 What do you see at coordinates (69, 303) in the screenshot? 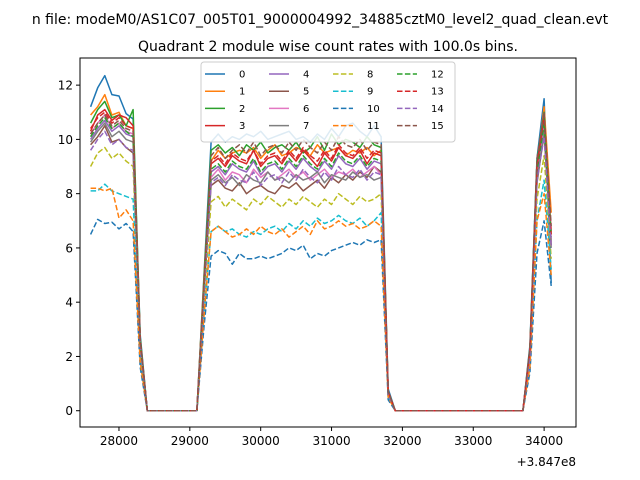
I see `y-tick-label: 4` at bounding box center [69, 303].